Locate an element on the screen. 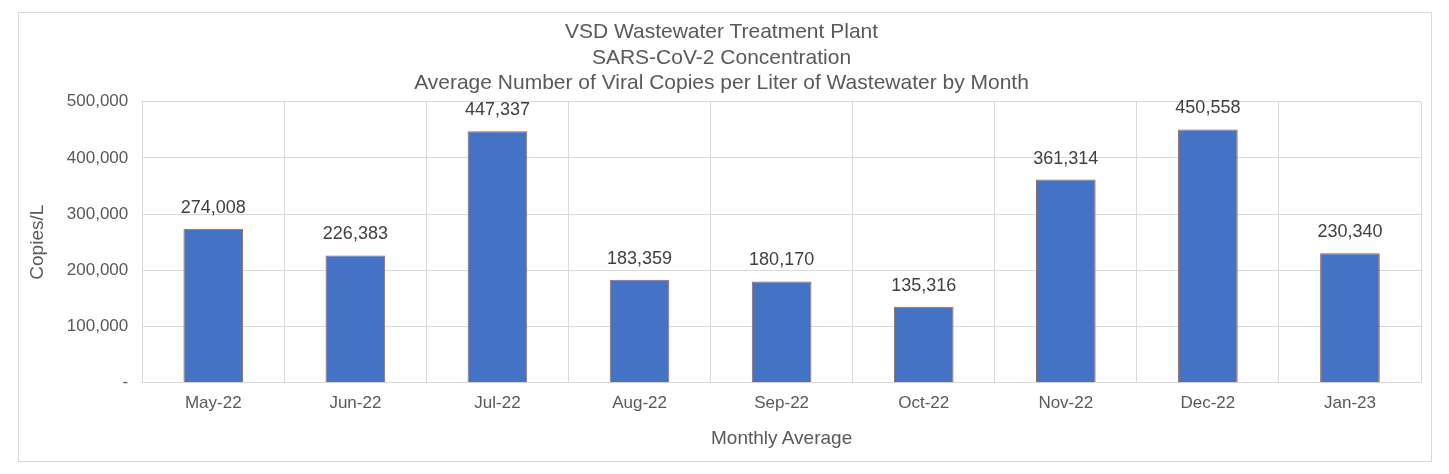  data-label: 180,170 is located at coordinates (782, 259).